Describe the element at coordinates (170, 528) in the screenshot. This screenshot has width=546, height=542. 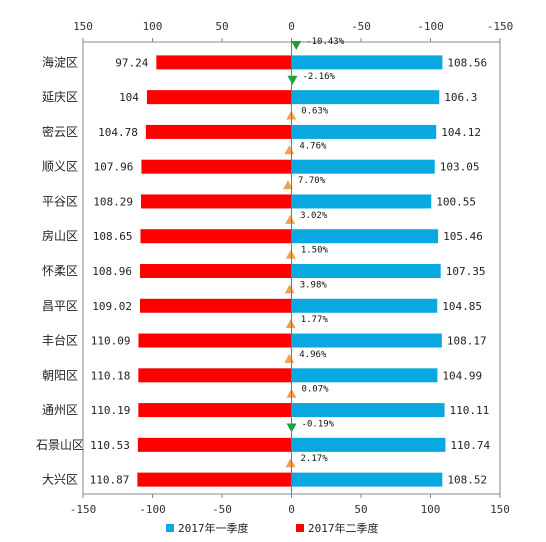
I see `legend-swatch-q1` at that location.